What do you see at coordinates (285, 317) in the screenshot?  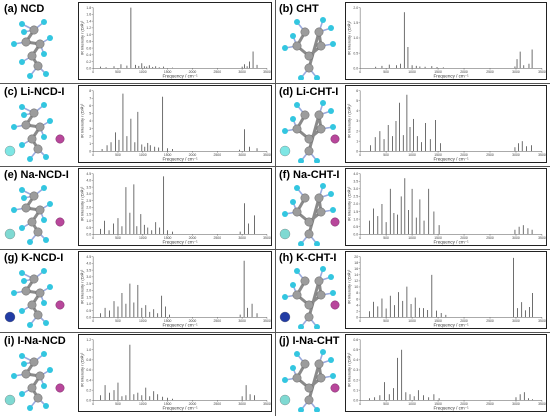 I see `potassium-atom` at bounding box center [285, 317].